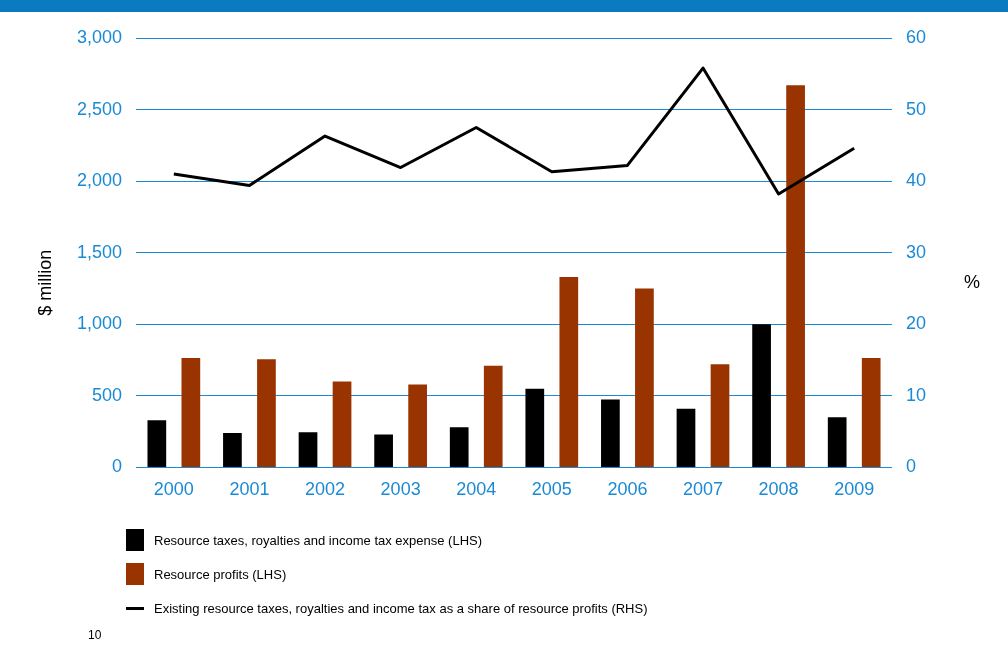  What do you see at coordinates (318, 540) in the screenshot?
I see `legend-label: Resource taxes, royalties and income tax expense (LHS)` at bounding box center [318, 540].